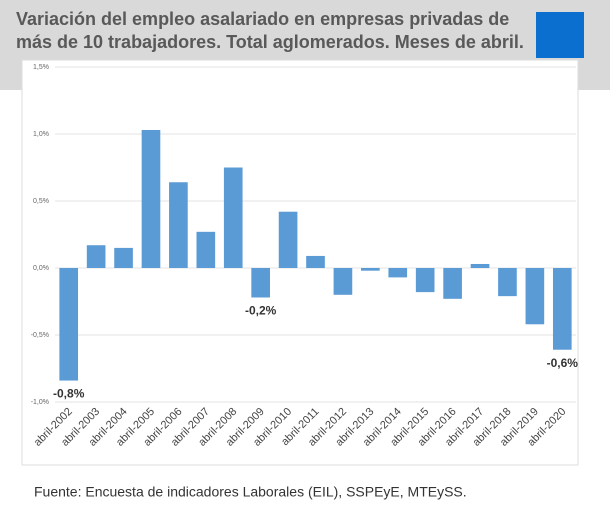  Describe the element at coordinates (41, 67) in the screenshot. I see `y-tick-label: 1,5%` at that location.